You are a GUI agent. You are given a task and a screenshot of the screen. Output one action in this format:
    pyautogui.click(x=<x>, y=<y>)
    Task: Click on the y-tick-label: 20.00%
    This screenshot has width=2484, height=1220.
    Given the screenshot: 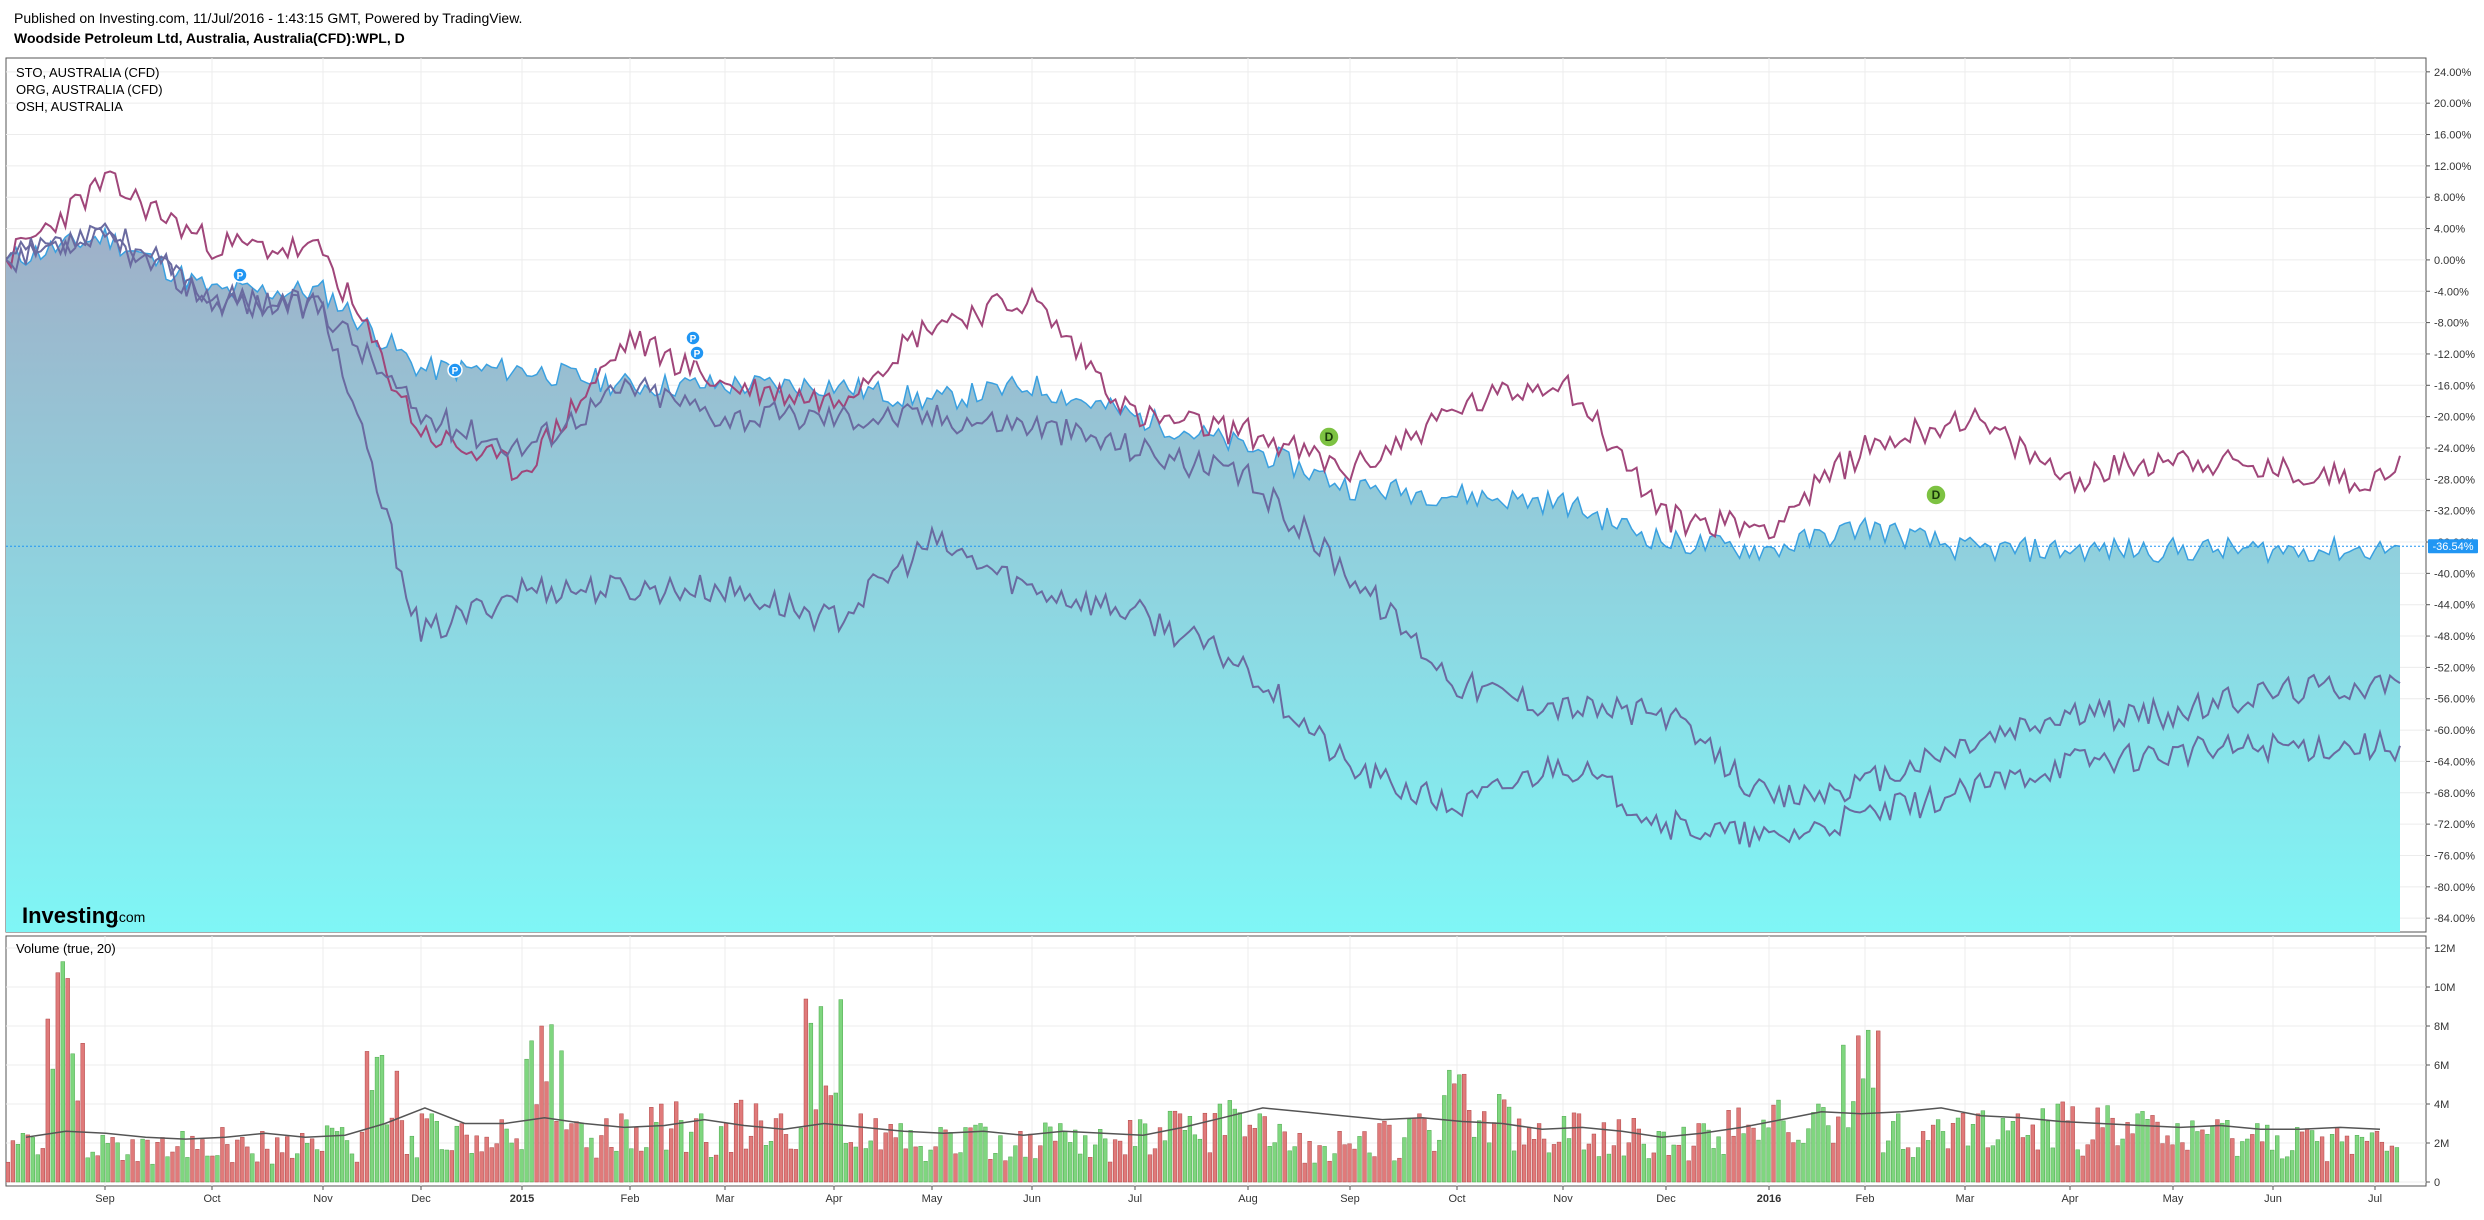 What is the action you would take?
    pyautogui.click(x=2453, y=104)
    